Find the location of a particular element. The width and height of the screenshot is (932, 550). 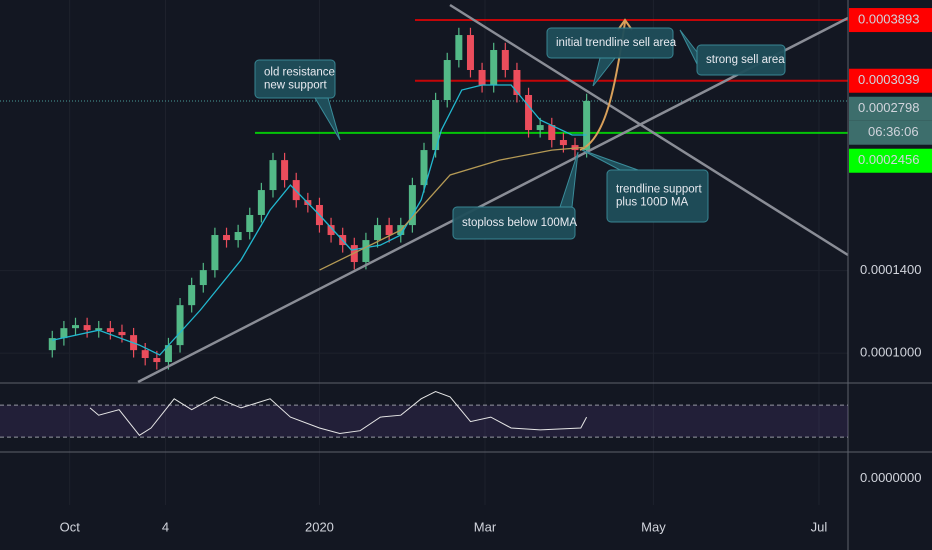

price-marker-text: 0.0003039 is located at coordinates (888, 79).